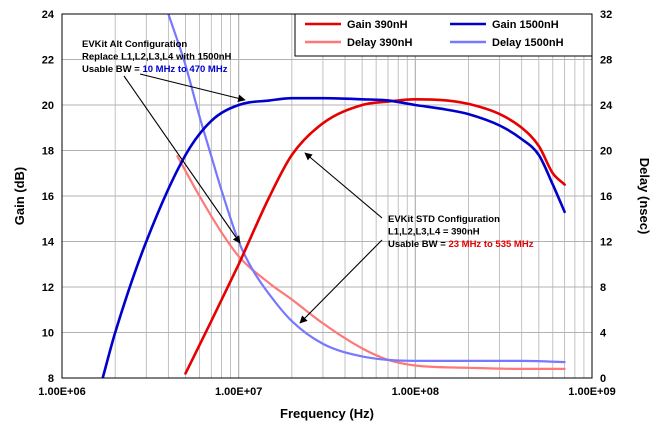  Describe the element at coordinates (48, 152) in the screenshot. I see `y-tick-label: 18` at that location.